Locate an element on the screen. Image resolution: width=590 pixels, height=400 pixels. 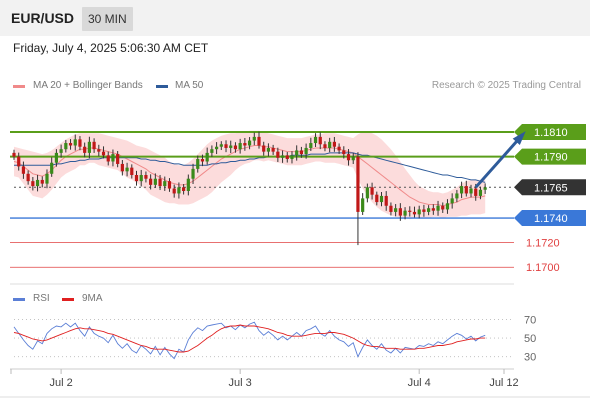
projection-arrow is located at coordinates (499, 161).